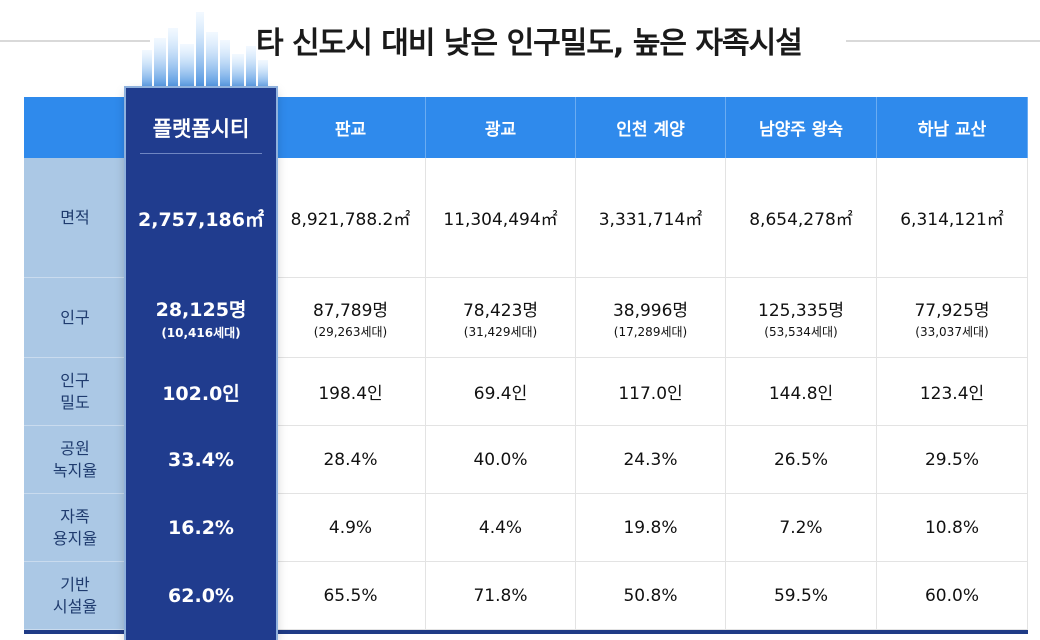 The height and width of the screenshot is (640, 1040). I want to click on highlight-column-panel, so click(201, 364).